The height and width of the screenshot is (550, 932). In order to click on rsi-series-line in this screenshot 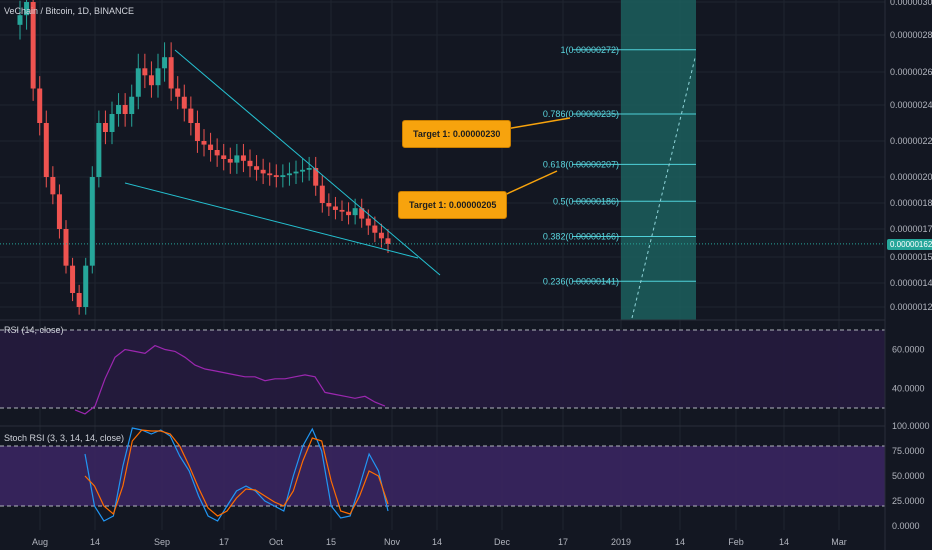, I will do `click(230, 379)`.